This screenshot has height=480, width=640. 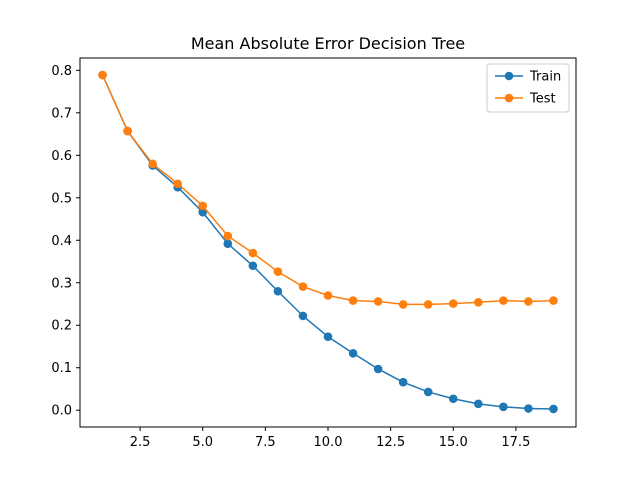 What do you see at coordinates (61, 71) in the screenshot?
I see `y-tick-label: 0.8` at bounding box center [61, 71].